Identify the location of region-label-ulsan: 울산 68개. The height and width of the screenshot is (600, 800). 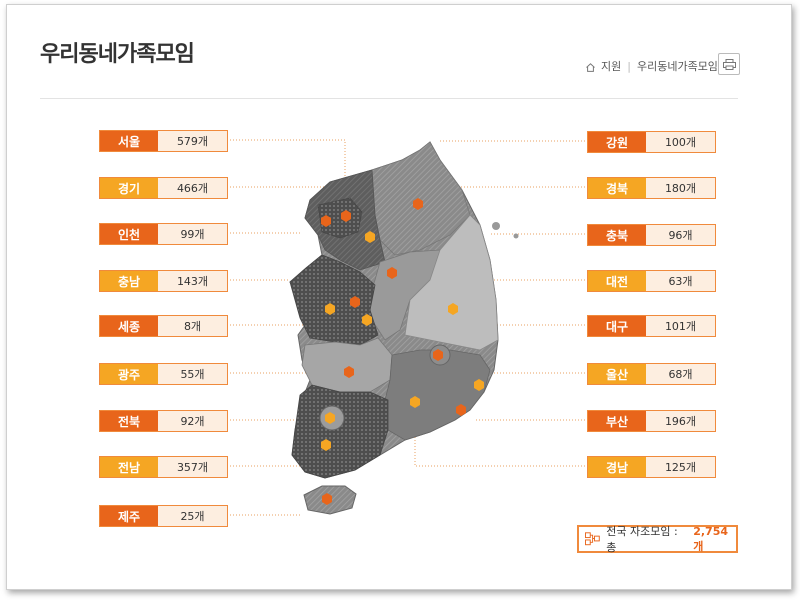
(651, 374).